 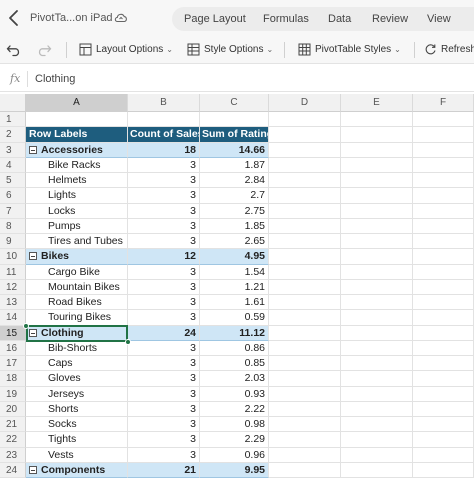 What do you see at coordinates (215, 19) in the screenshot?
I see `tab-page-layout: Page Layout` at bounding box center [215, 19].